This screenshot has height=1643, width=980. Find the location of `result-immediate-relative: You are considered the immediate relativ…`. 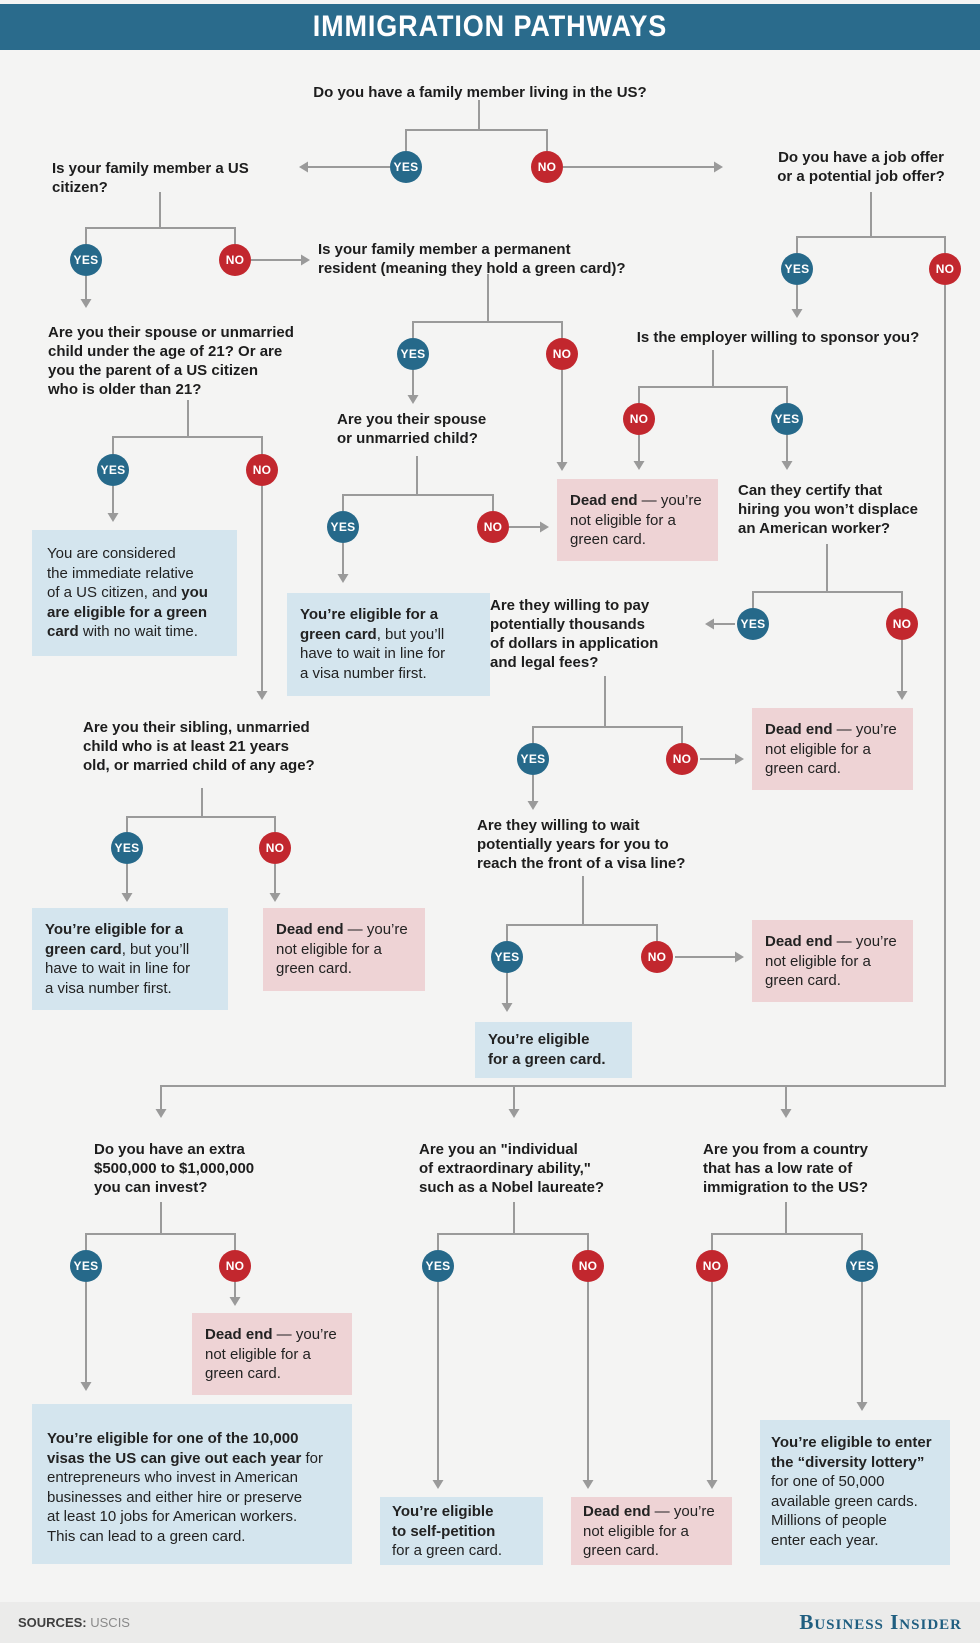

result-immediate-relative: You are considered the immediate relativ… is located at coordinates (134, 593).